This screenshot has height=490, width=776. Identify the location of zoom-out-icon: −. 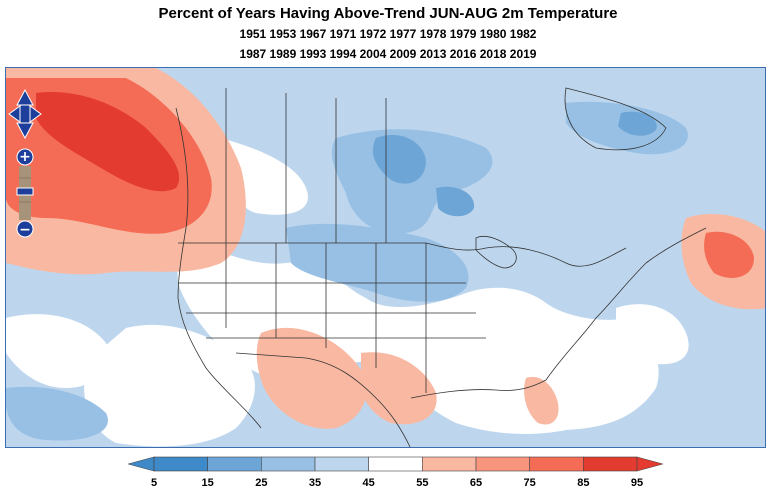
(25, 230).